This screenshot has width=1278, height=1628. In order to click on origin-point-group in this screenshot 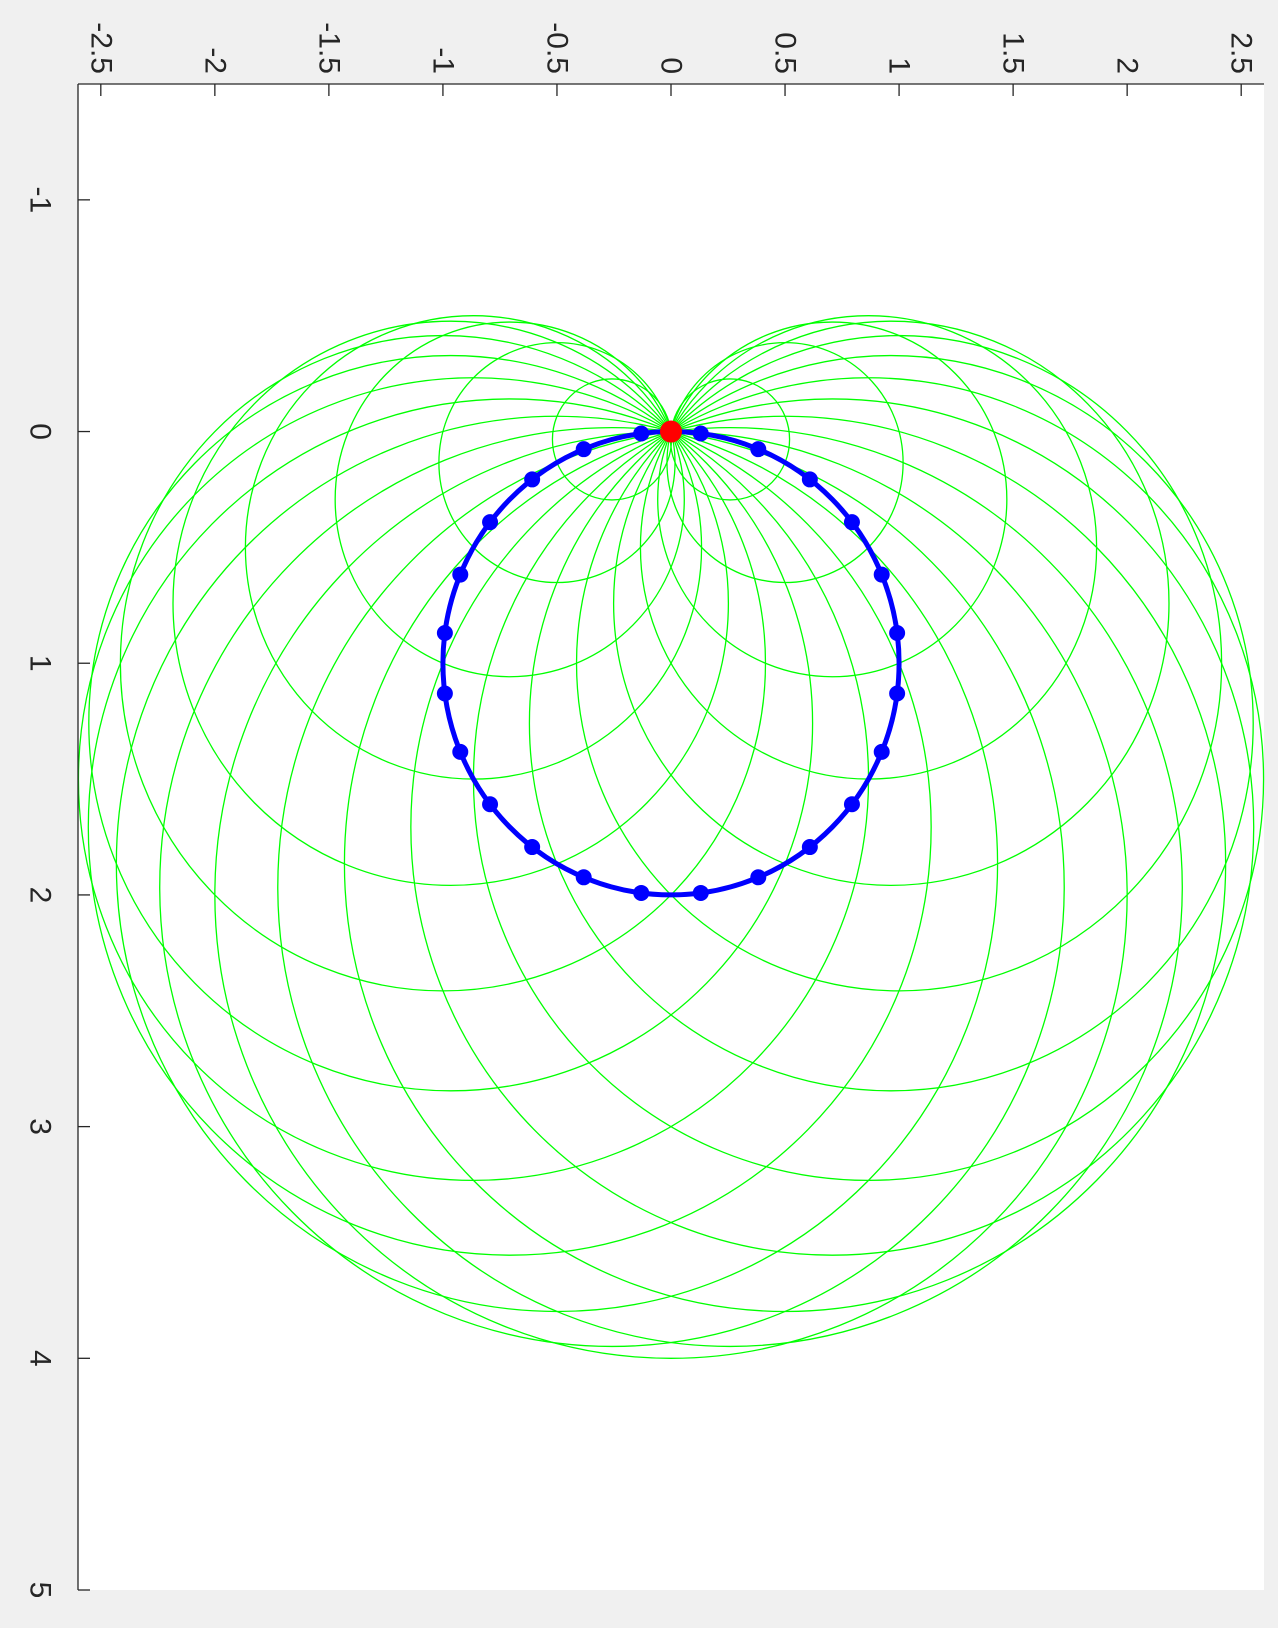, I will do `click(671, 431)`.